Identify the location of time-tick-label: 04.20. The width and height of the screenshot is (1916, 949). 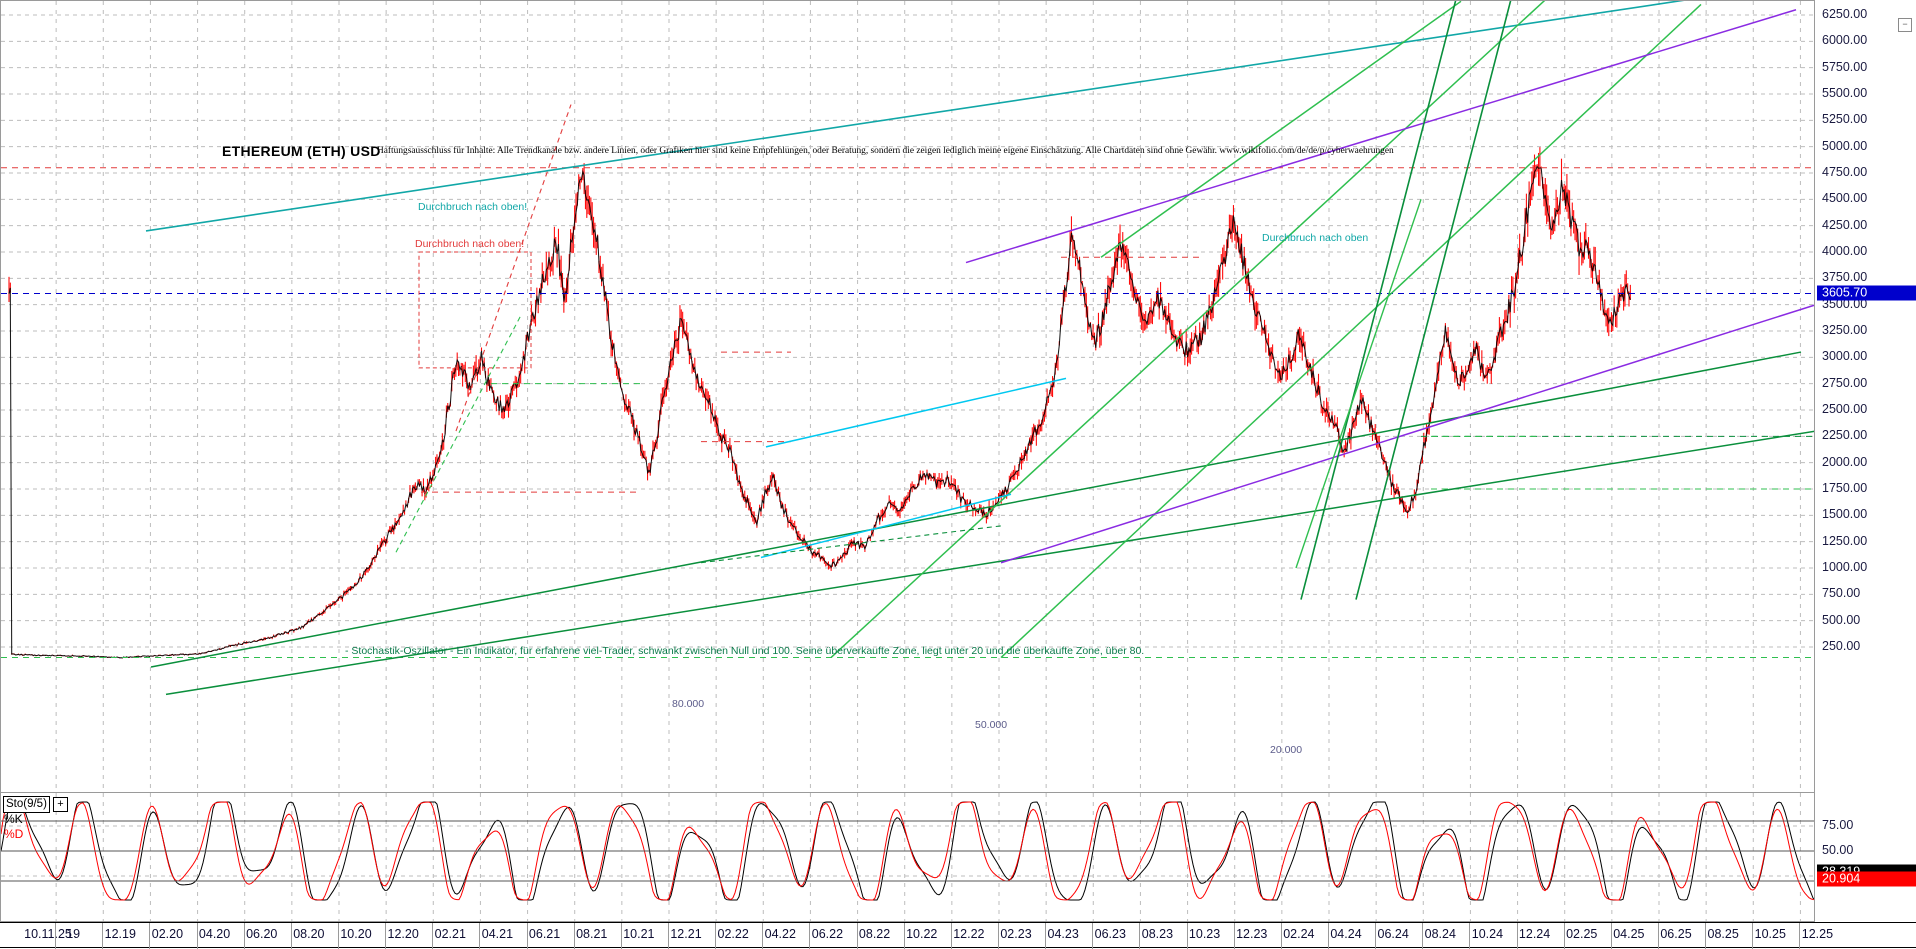
(214, 934).